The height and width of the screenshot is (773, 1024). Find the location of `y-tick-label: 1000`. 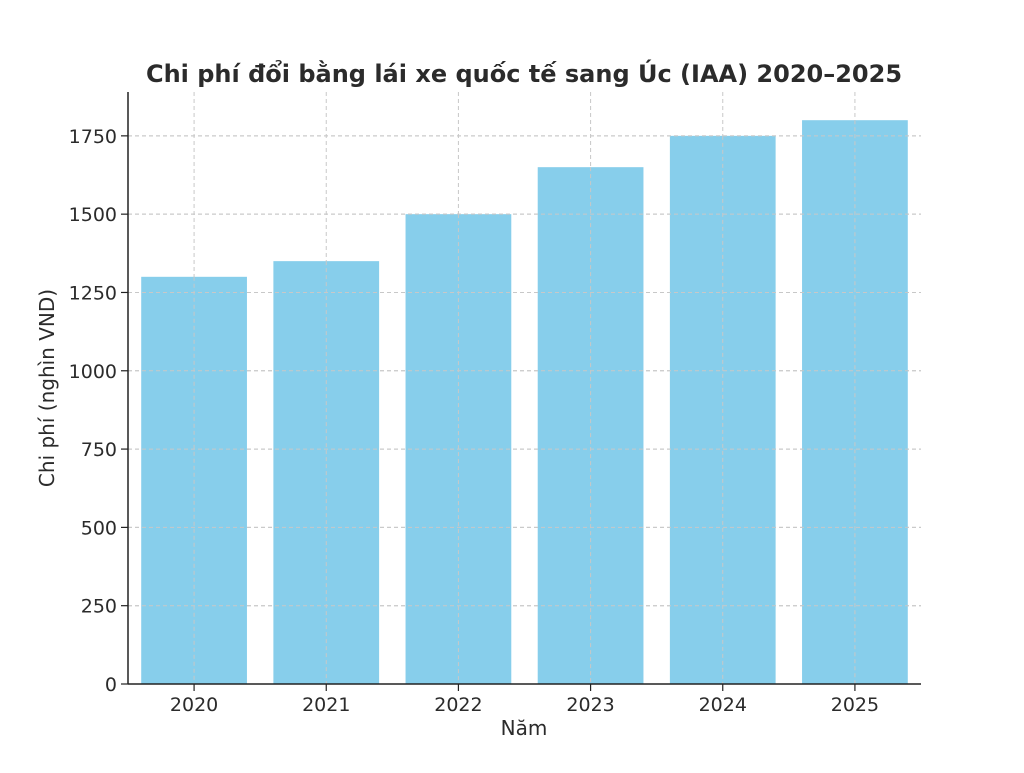

y-tick-label: 1000 is located at coordinates (93, 372).